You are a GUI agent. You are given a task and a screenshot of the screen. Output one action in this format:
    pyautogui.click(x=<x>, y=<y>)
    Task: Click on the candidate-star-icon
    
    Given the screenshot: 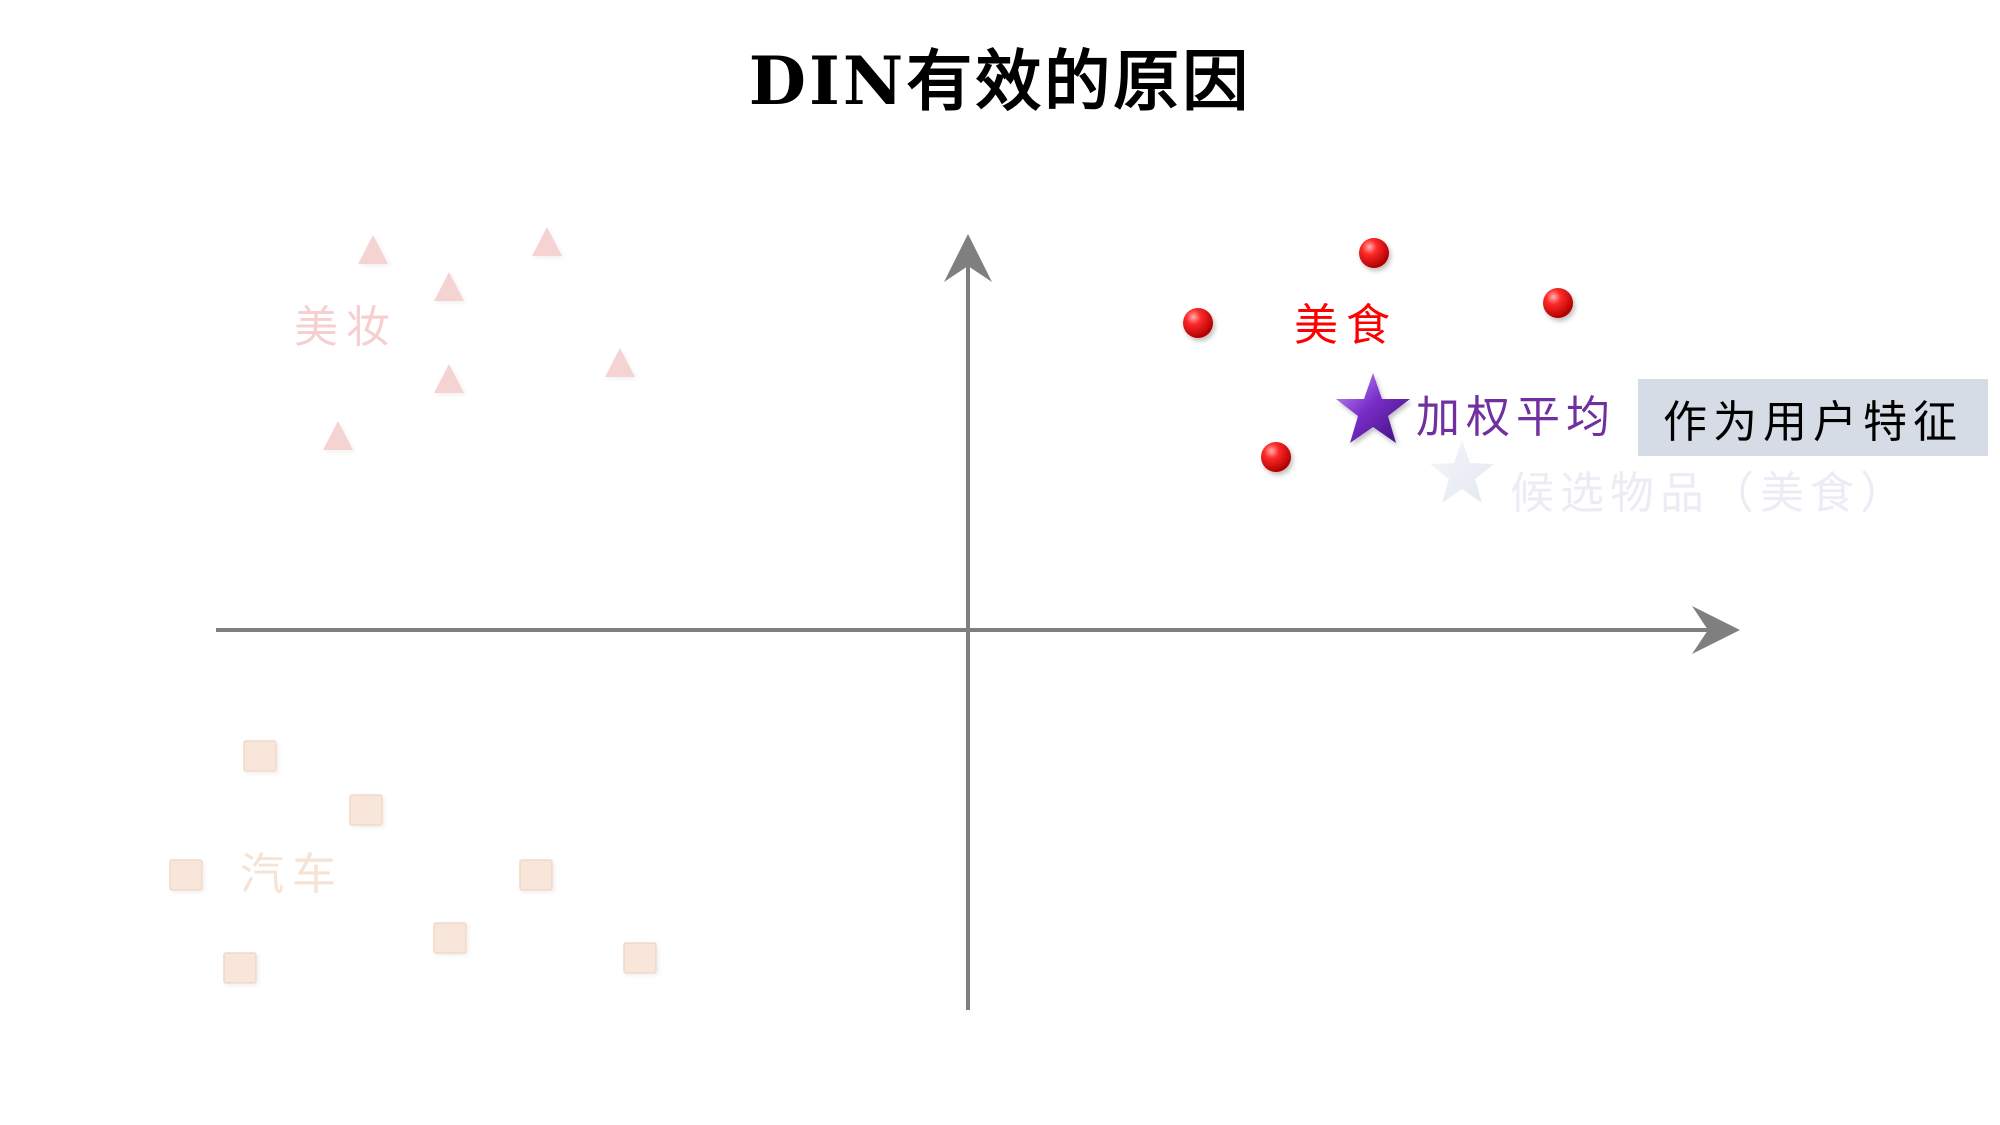 What is the action you would take?
    pyautogui.click(x=1462, y=471)
    